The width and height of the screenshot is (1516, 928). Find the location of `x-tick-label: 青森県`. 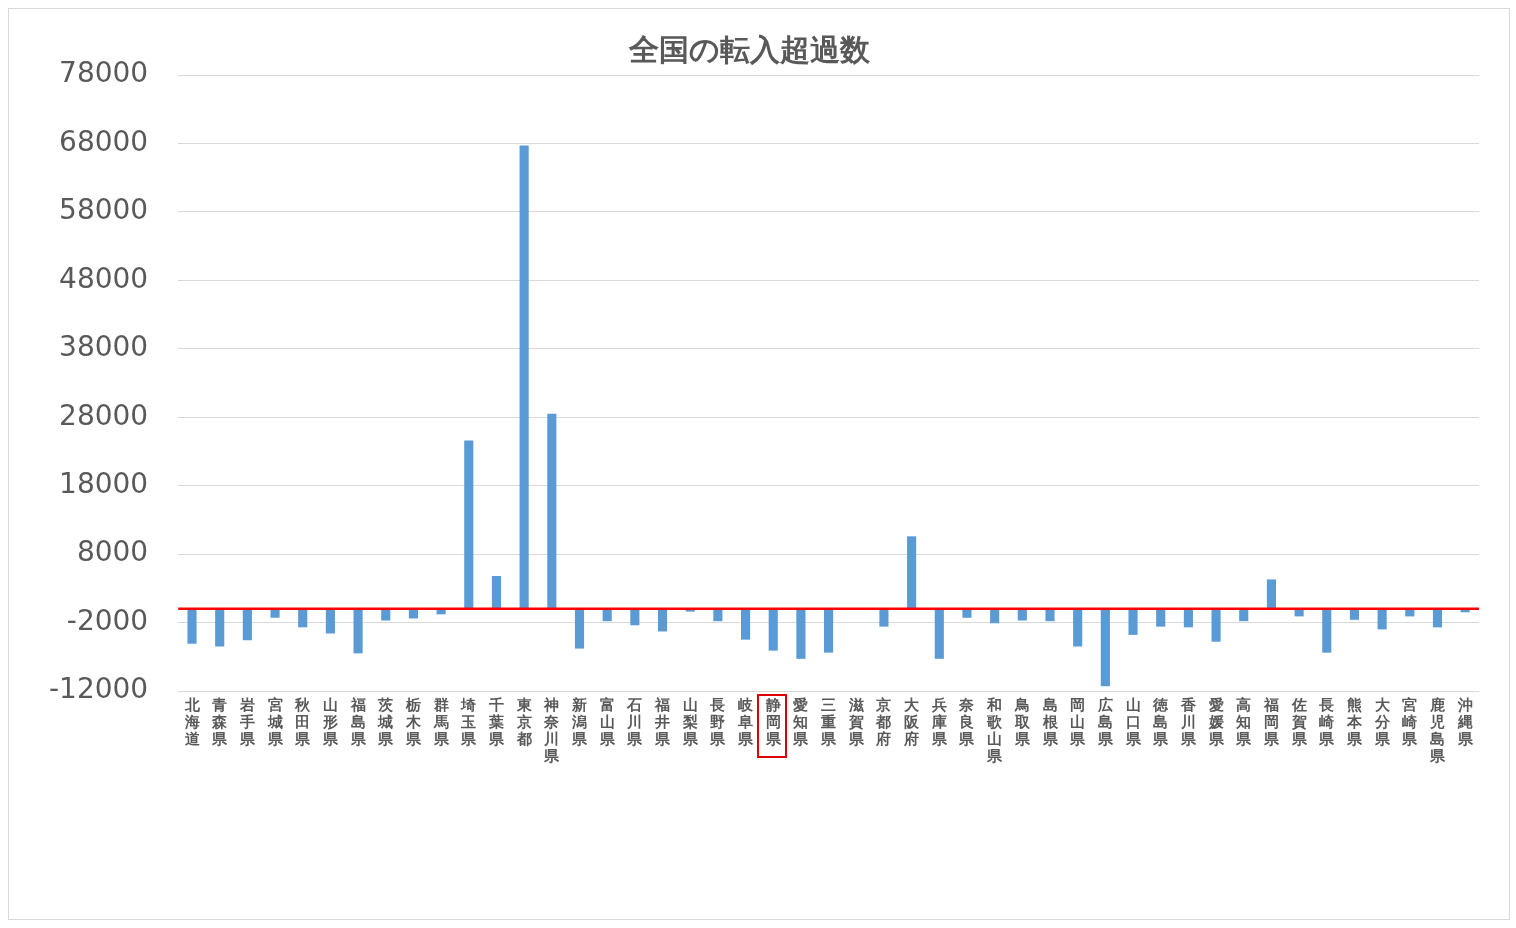

x-tick-label: 青森県 is located at coordinates (220, 722).